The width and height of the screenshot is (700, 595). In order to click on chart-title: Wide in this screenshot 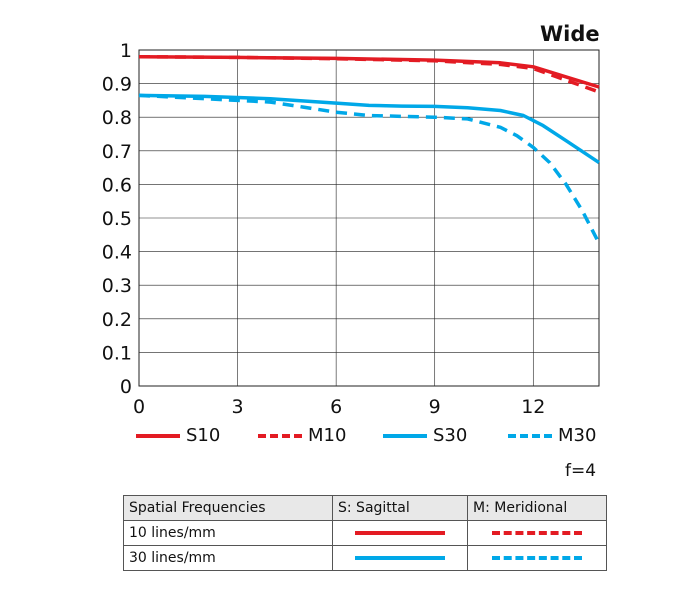, I will do `click(570, 34)`.